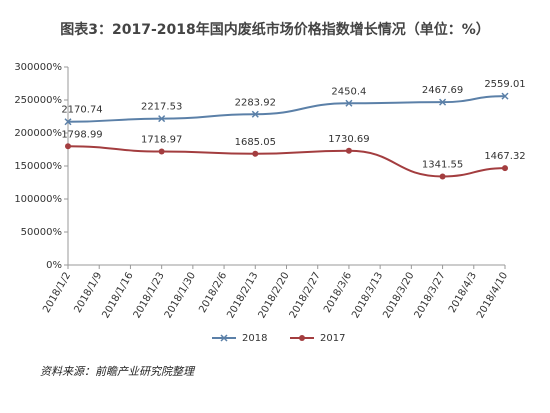 The width and height of the screenshot is (550, 413). I want to click on data-label: 1730.69, so click(348, 139).